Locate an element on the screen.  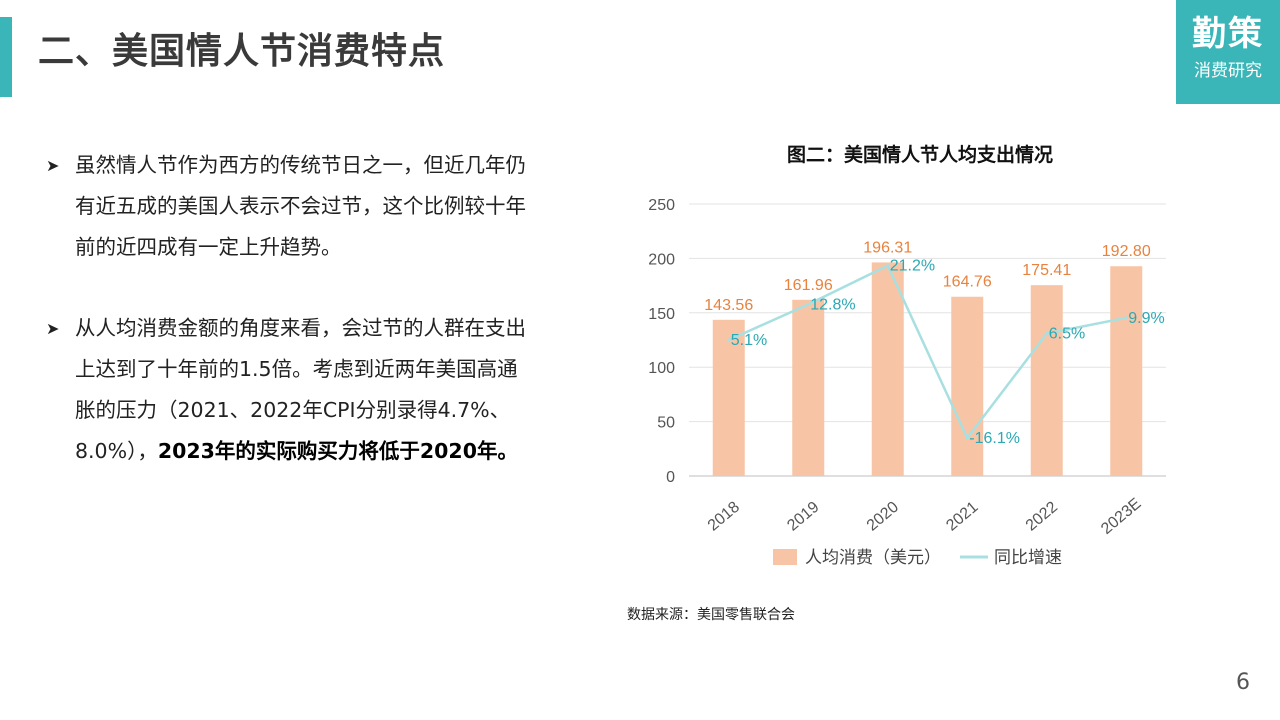
x-tick-label: 2020 is located at coordinates (883, 517).